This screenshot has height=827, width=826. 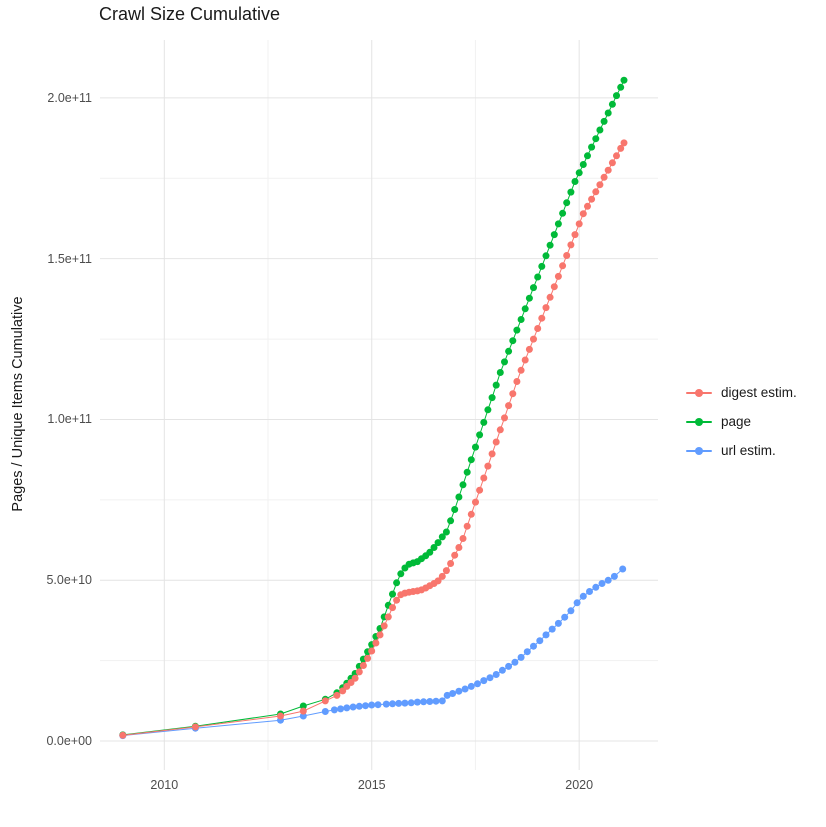 What do you see at coordinates (736, 421) in the screenshot?
I see `legend-label: page` at bounding box center [736, 421].